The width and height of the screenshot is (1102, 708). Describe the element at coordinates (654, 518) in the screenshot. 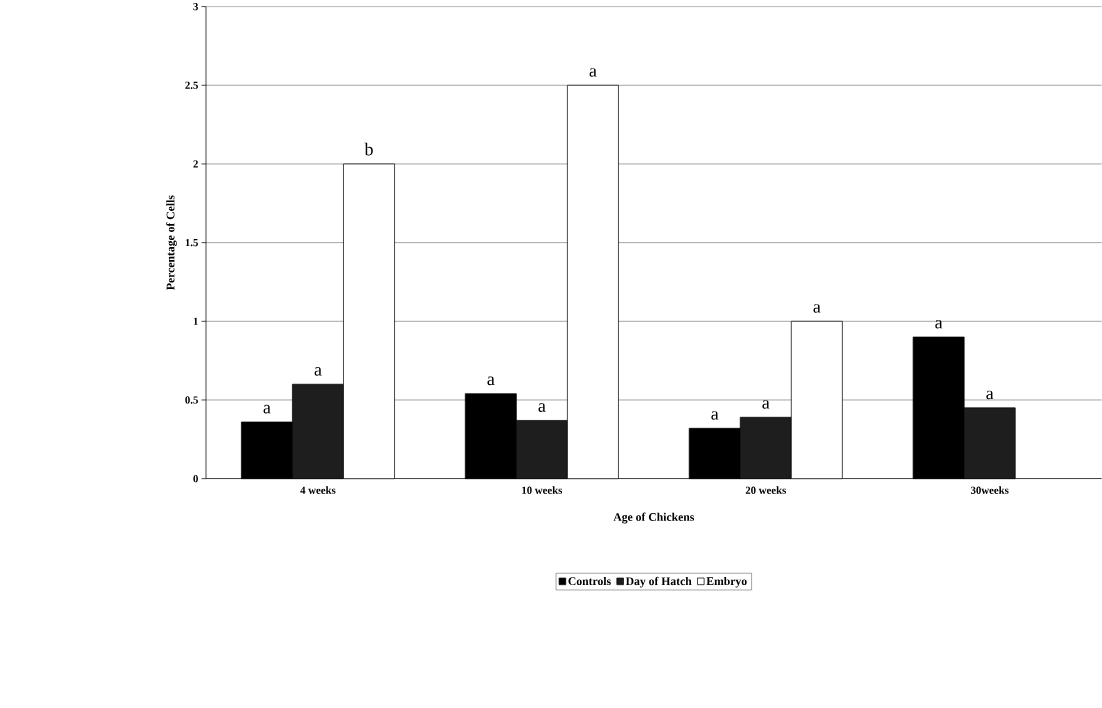

I see `x-axis-title: Age of Chickens` at that location.